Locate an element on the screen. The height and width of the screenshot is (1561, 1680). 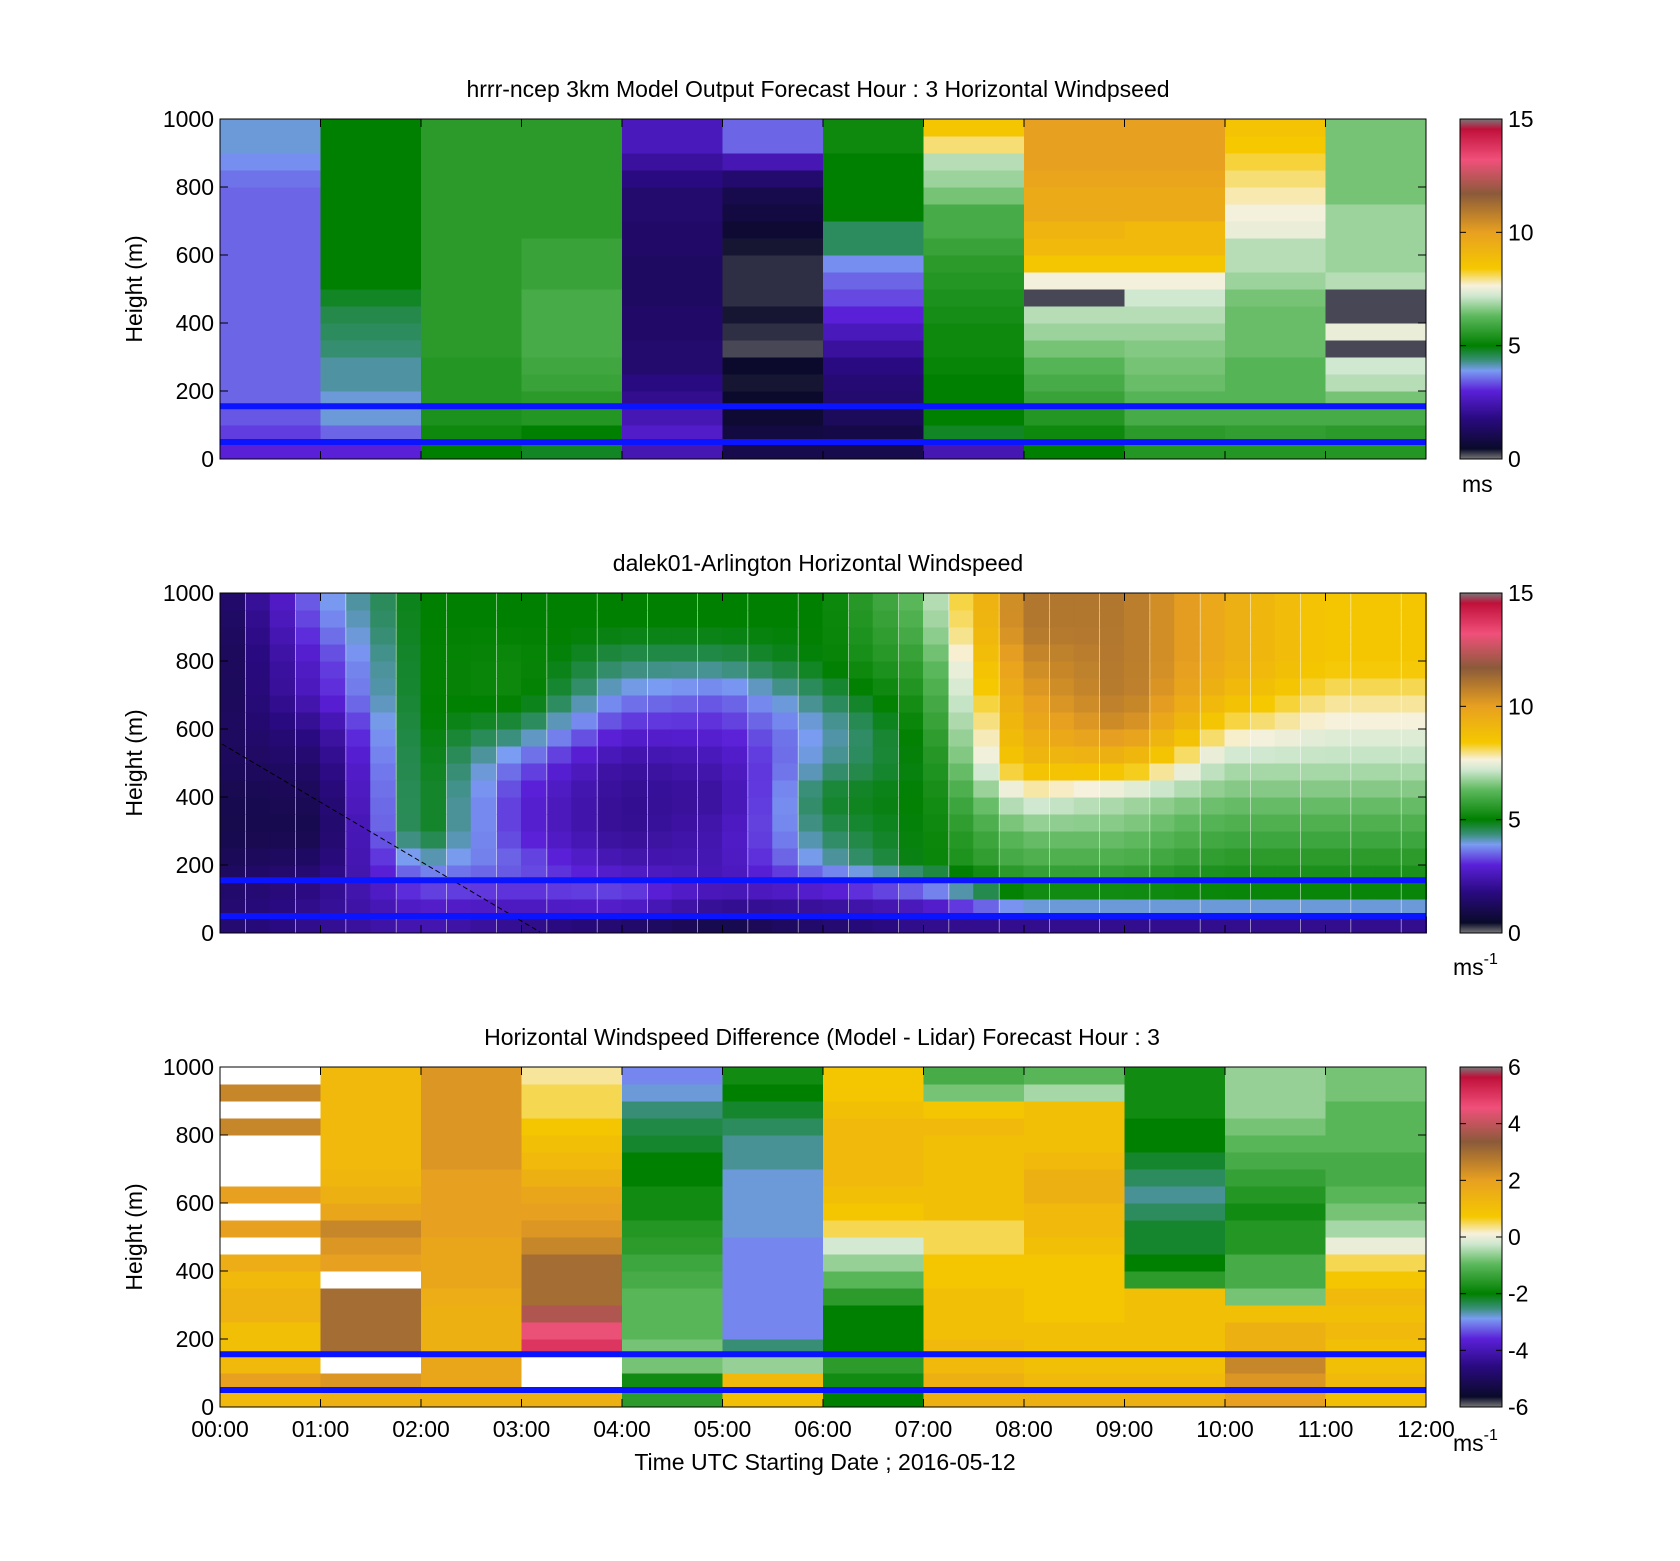
colorbar-tick-label: 5 is located at coordinates (1514, 346).